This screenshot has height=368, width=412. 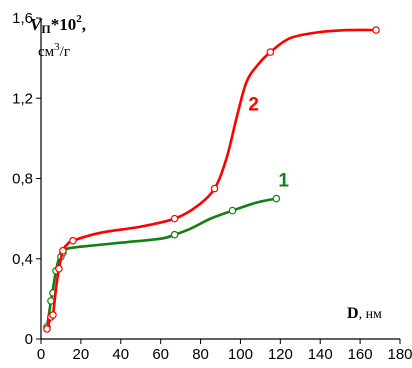 I want to click on y-axis-unit: см3/г, so click(x=54, y=50).